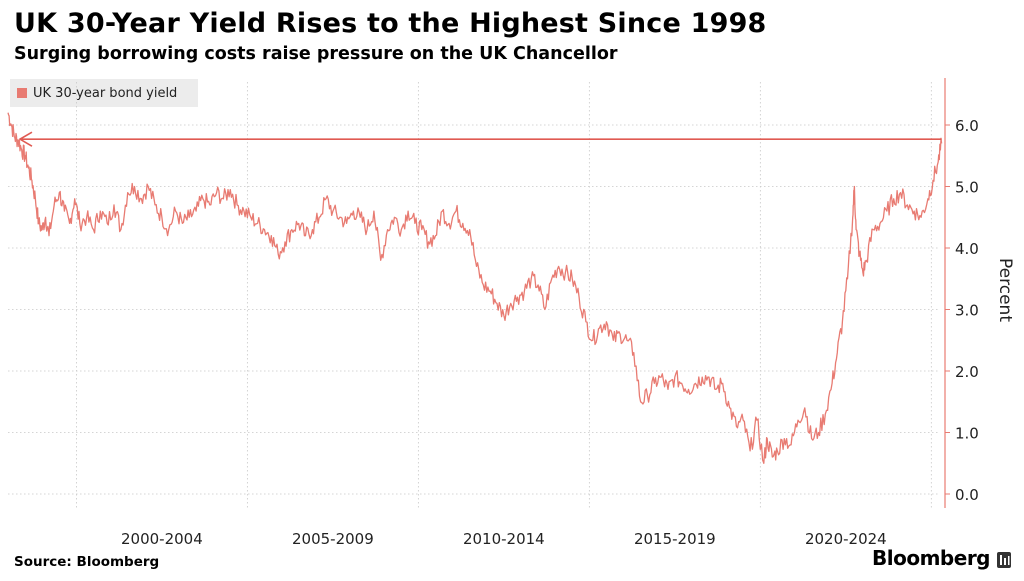 The image size is (1024, 581). I want to click on legend: UK 30-year bond yield, so click(104, 93).